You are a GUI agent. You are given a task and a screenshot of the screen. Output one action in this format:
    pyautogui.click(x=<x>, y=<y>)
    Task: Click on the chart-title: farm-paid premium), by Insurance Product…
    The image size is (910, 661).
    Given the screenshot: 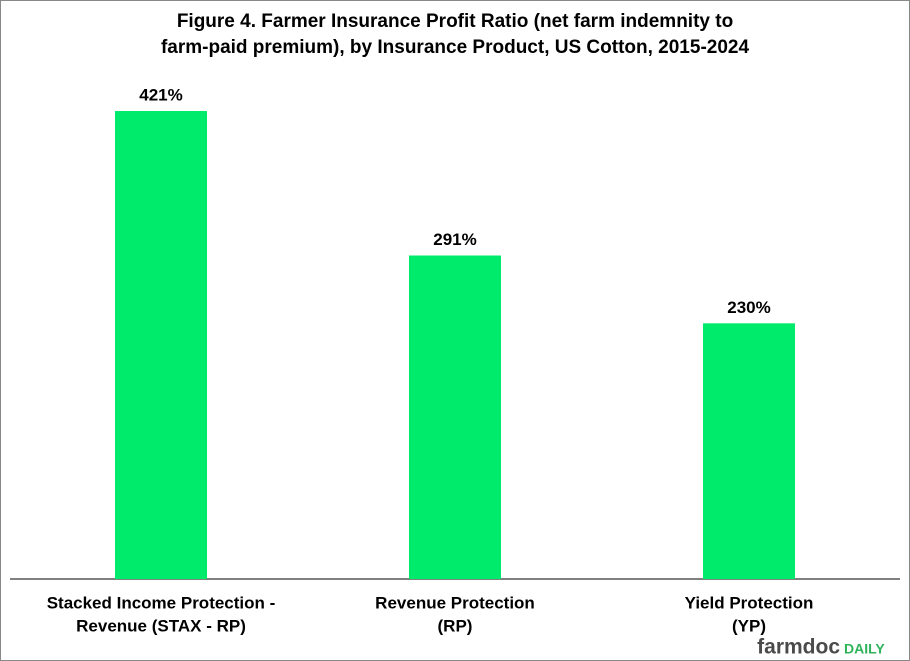 What is the action you would take?
    pyautogui.click(x=455, y=47)
    